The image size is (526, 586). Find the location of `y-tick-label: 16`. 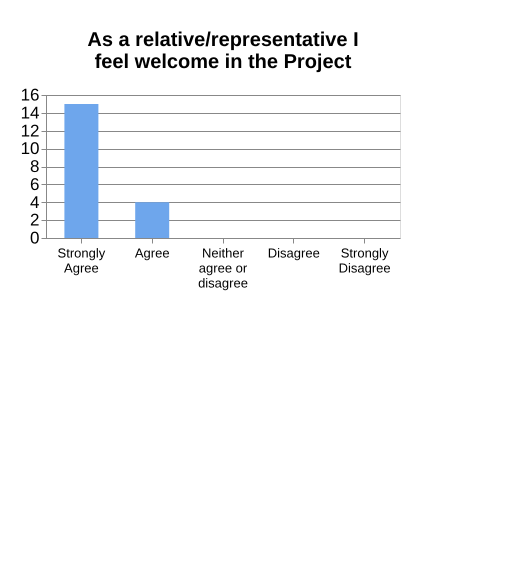

y-tick-label: 16 is located at coordinates (30, 95).